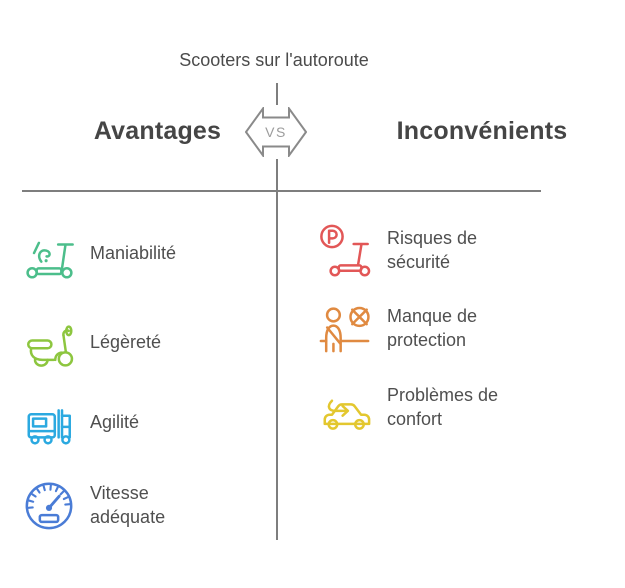 The width and height of the screenshot is (625, 588). Describe the element at coordinates (277, 349) in the screenshot. I see `vertical-divider` at that location.